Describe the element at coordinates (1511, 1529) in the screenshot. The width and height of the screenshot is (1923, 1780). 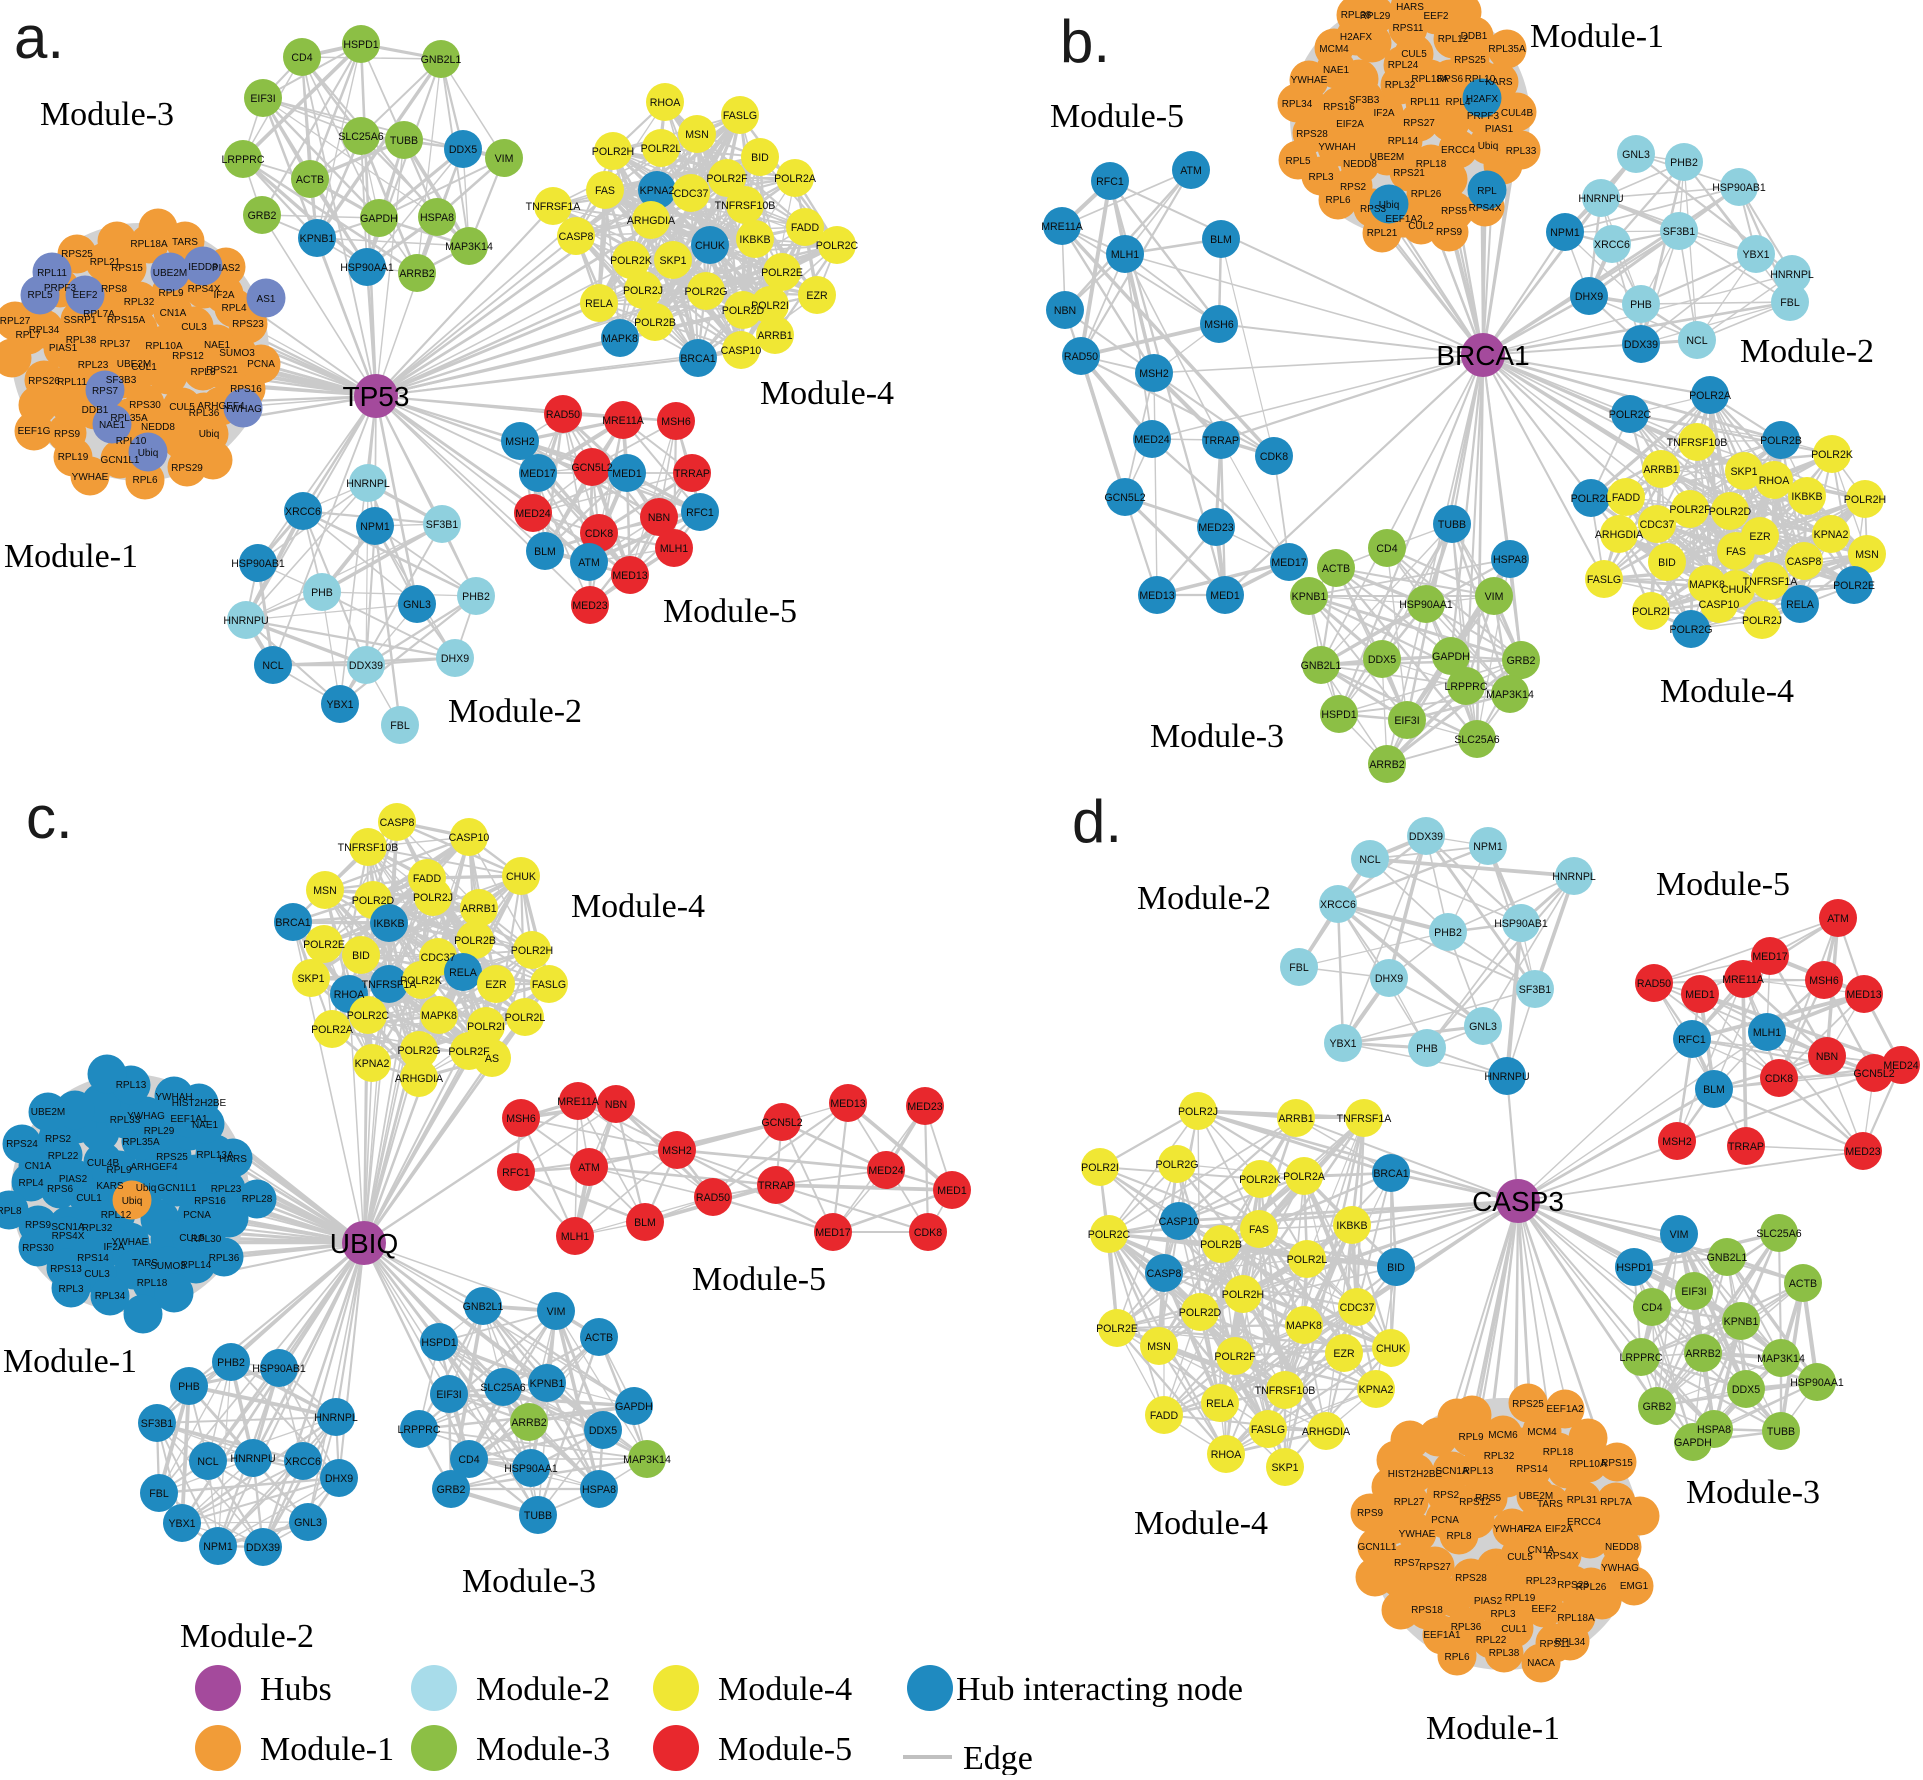
I see `svg-text: YWHAH` at that location.